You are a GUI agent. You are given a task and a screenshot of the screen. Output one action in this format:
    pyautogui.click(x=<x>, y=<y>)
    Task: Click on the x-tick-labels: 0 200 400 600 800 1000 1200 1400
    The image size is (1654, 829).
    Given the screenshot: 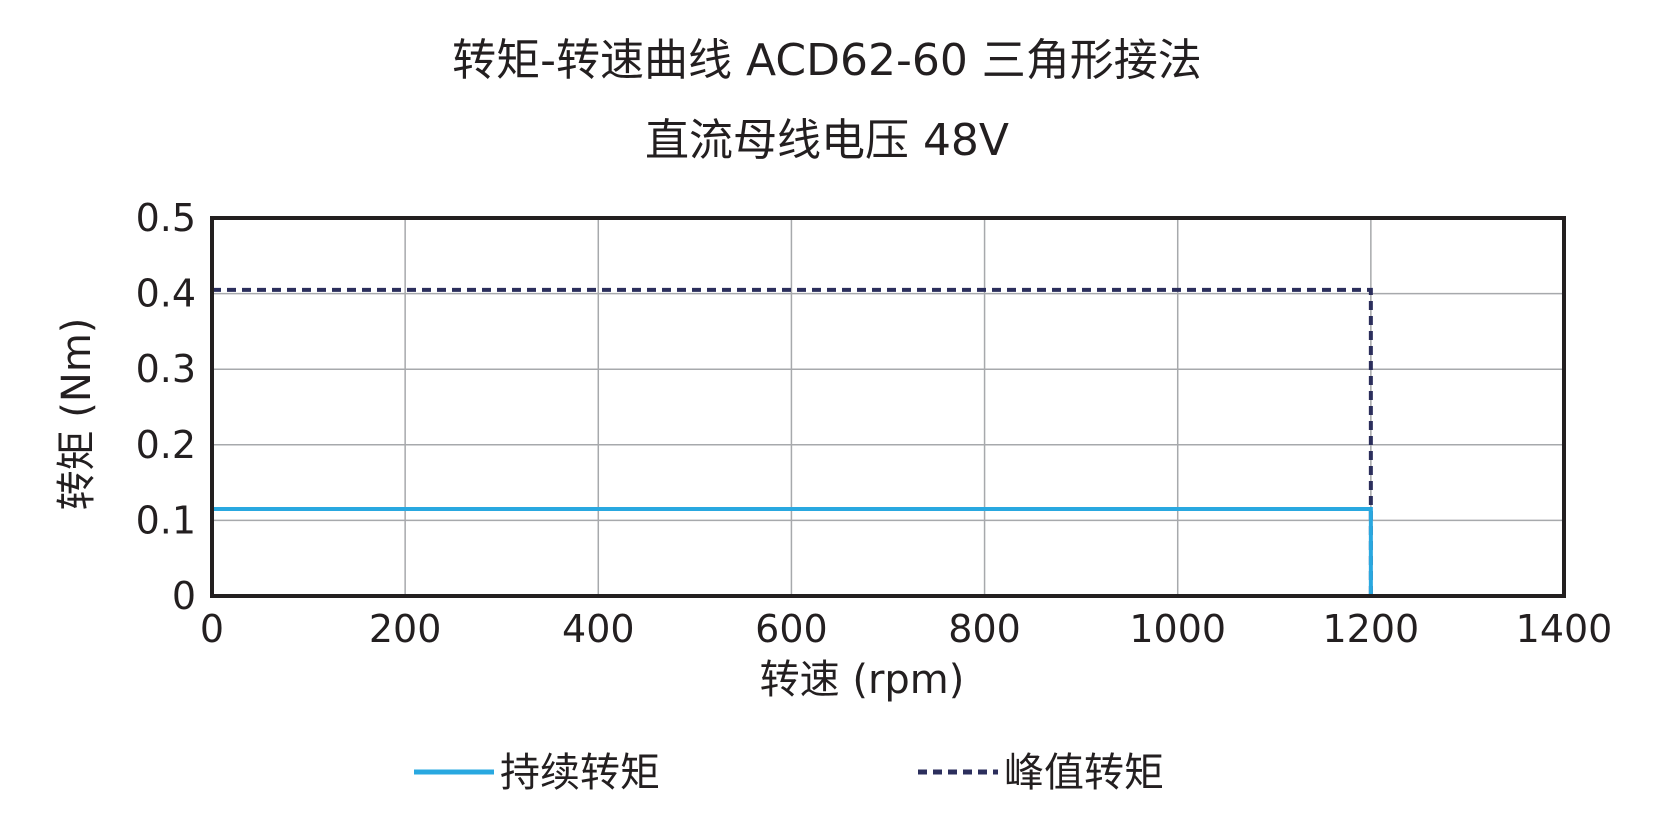 What is the action you would take?
    pyautogui.click(x=906, y=629)
    